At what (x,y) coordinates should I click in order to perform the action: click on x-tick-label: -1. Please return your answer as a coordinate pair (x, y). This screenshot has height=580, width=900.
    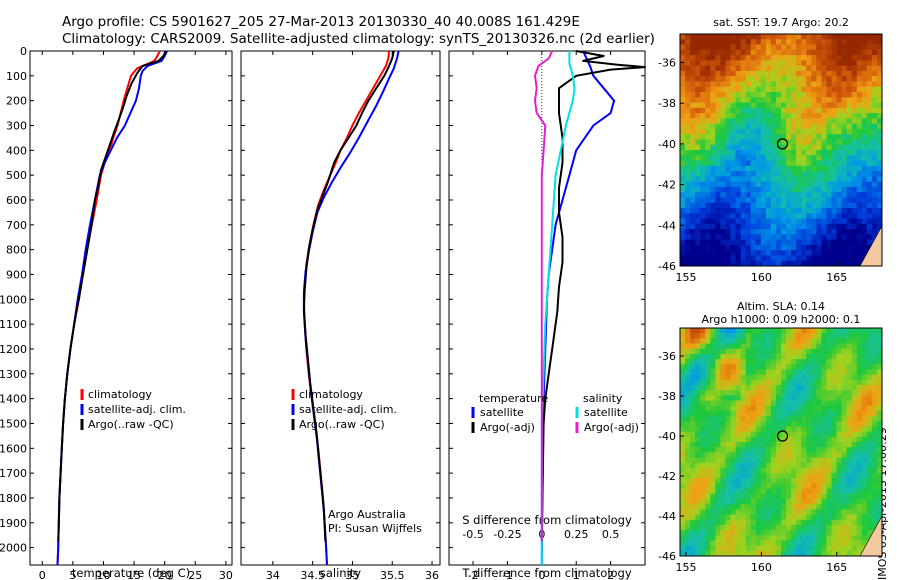
    Looking at the image, I should click on (507, 574).